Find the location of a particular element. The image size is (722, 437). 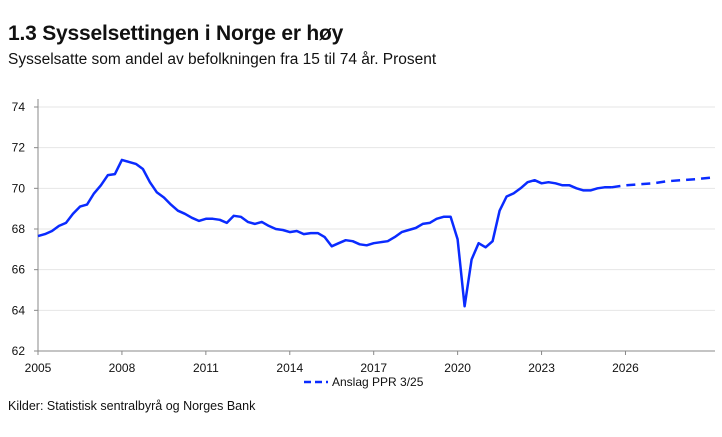

x-tick-label: 2017 is located at coordinates (373, 368).